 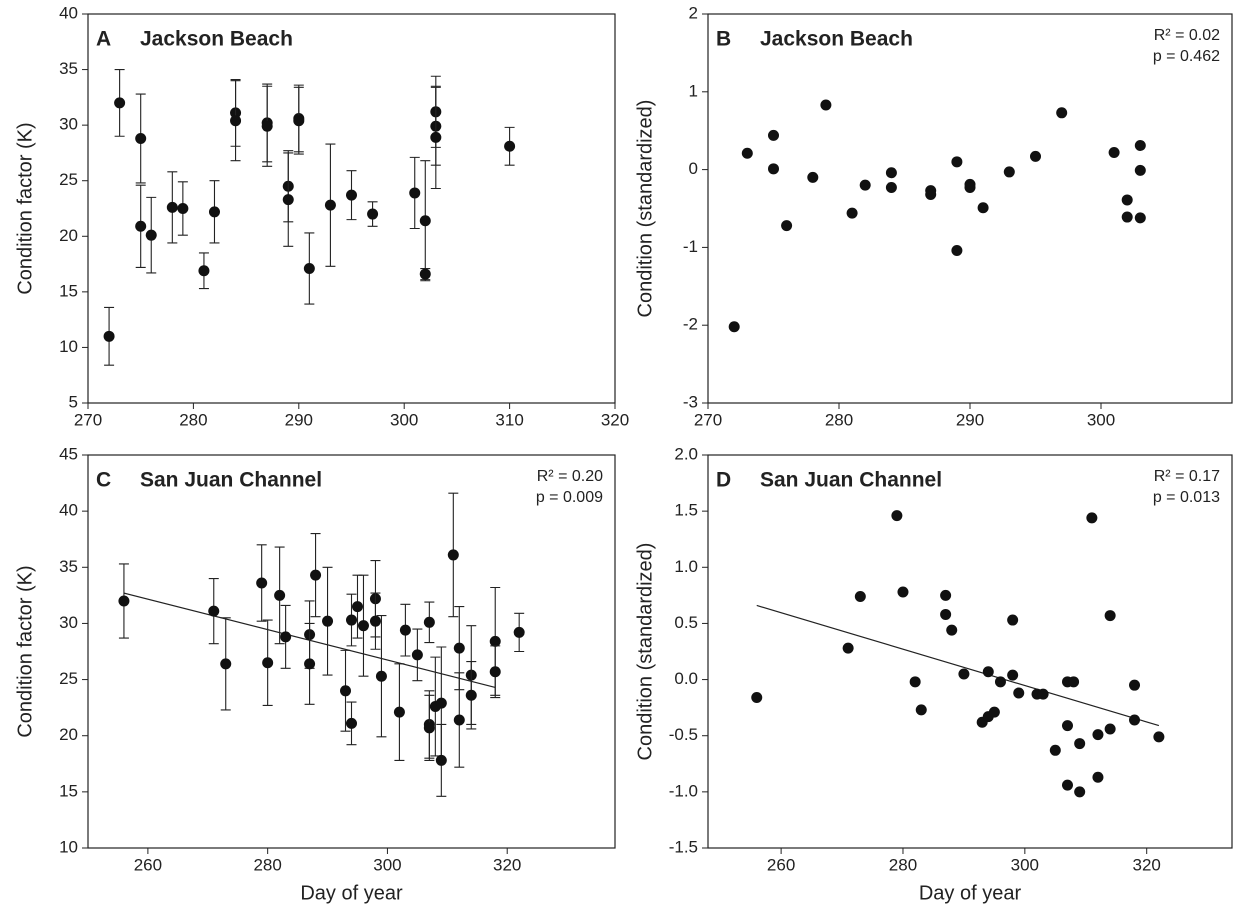 I want to click on y-tick-label: 35, so click(x=68, y=566).